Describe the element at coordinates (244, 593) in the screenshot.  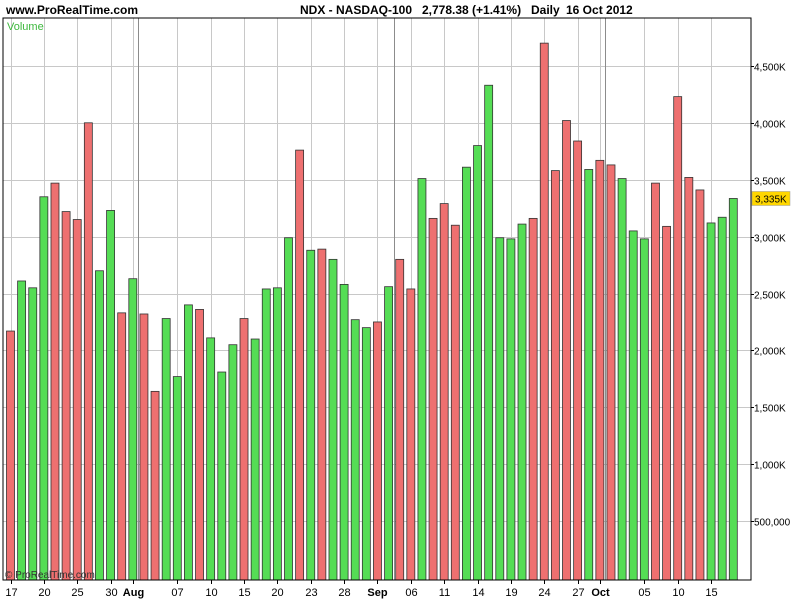
I see `x-tick-label: 15` at that location.